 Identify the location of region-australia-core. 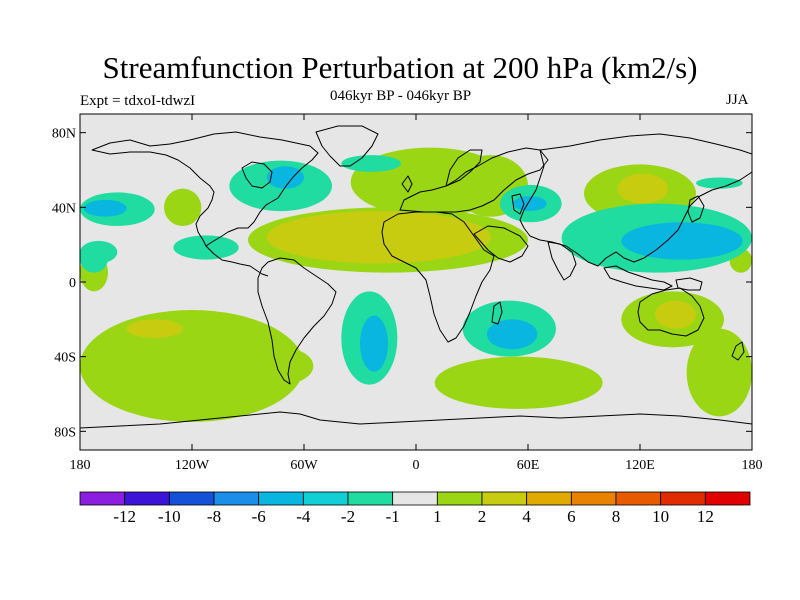
(675, 314).